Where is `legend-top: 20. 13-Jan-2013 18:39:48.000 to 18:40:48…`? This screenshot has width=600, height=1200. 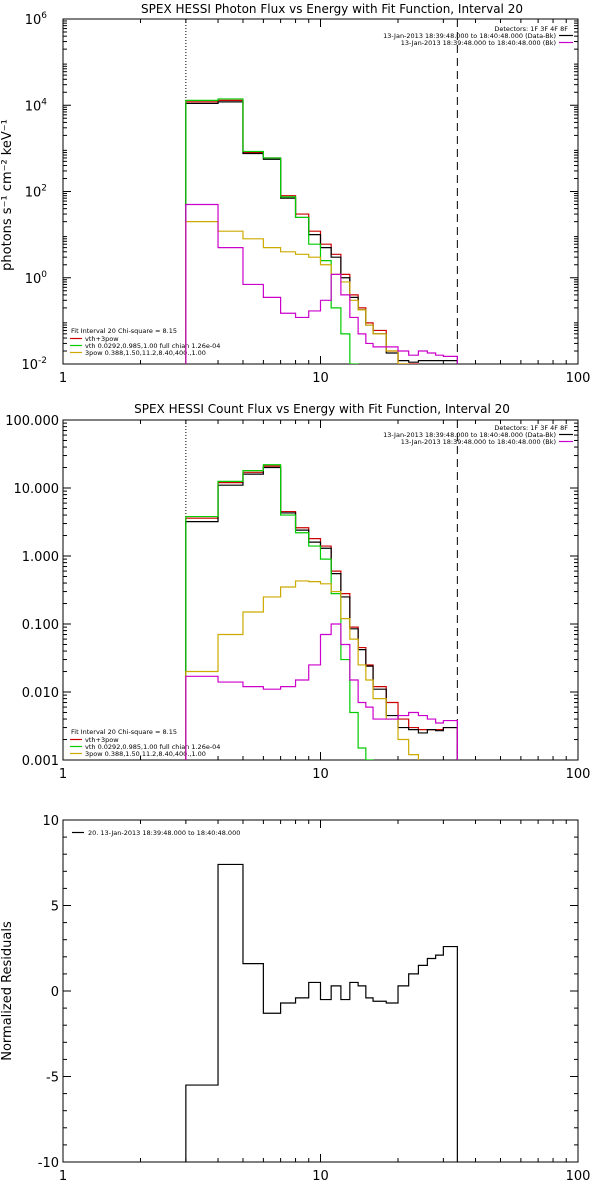
legend-top: 20. 13-Jan-2013 18:39:48.000 to 18:40:48… is located at coordinates (156, 833).